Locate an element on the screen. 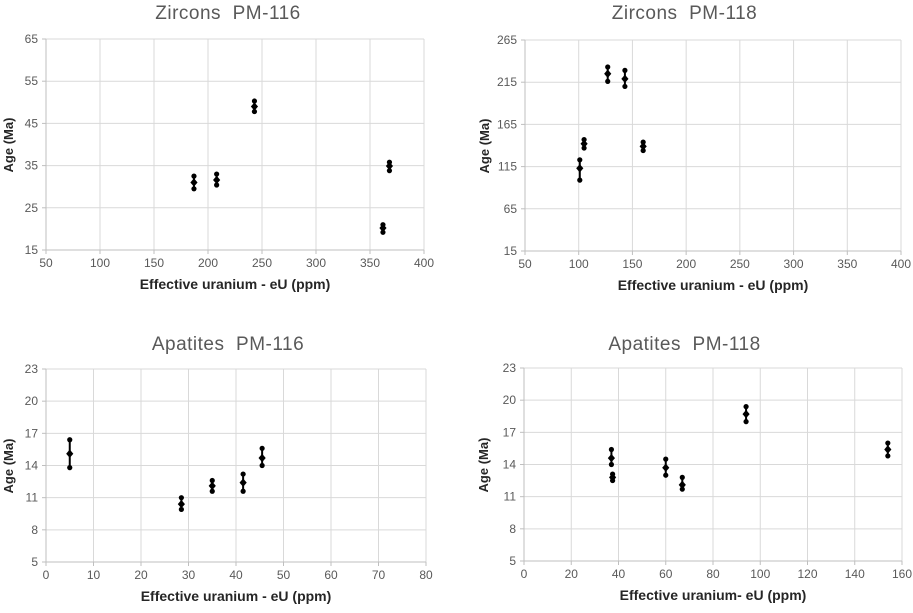 This screenshot has width=913, height=613. x-tick-label: 400 is located at coordinates (901, 264).